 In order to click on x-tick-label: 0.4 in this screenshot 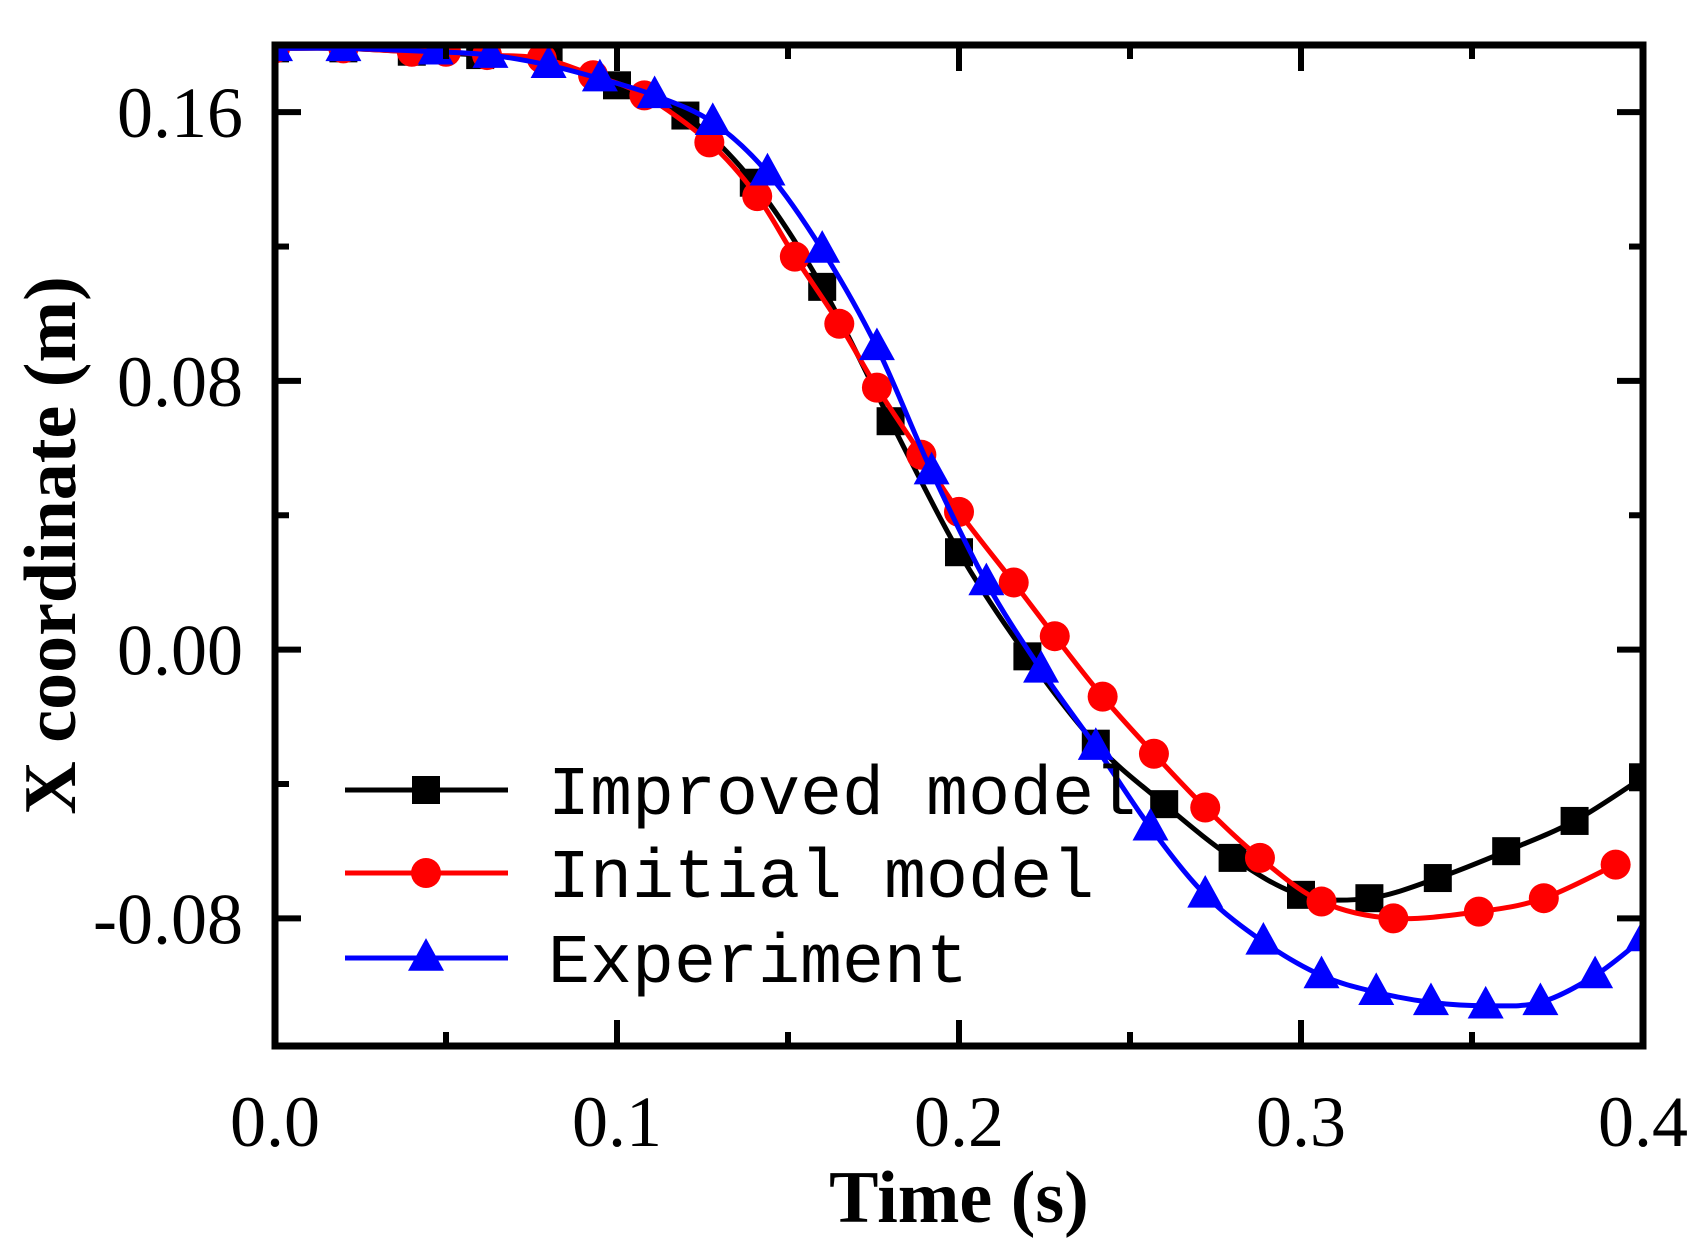, I will do `click(1643, 1122)`.